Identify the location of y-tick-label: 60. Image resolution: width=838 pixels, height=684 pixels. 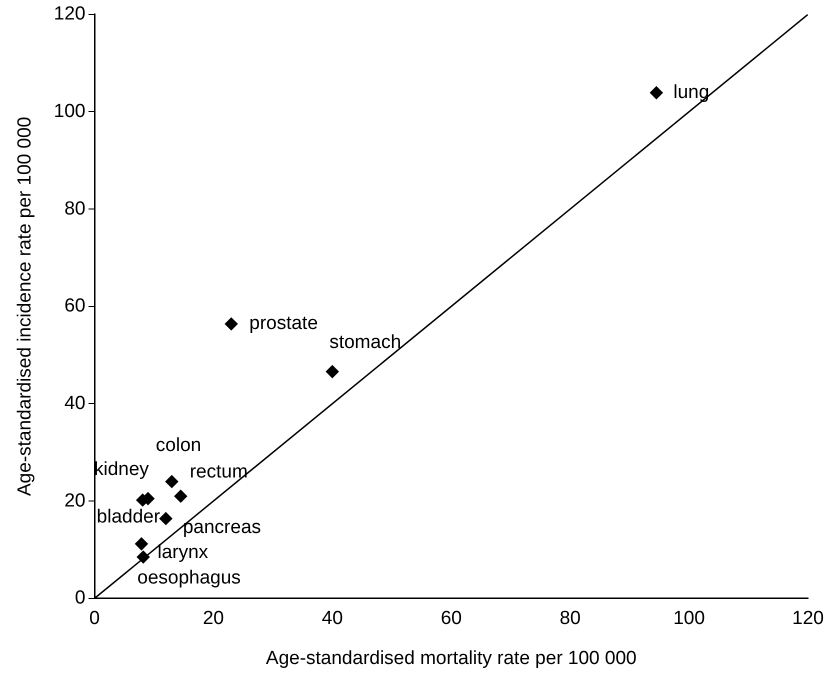
(75, 306).